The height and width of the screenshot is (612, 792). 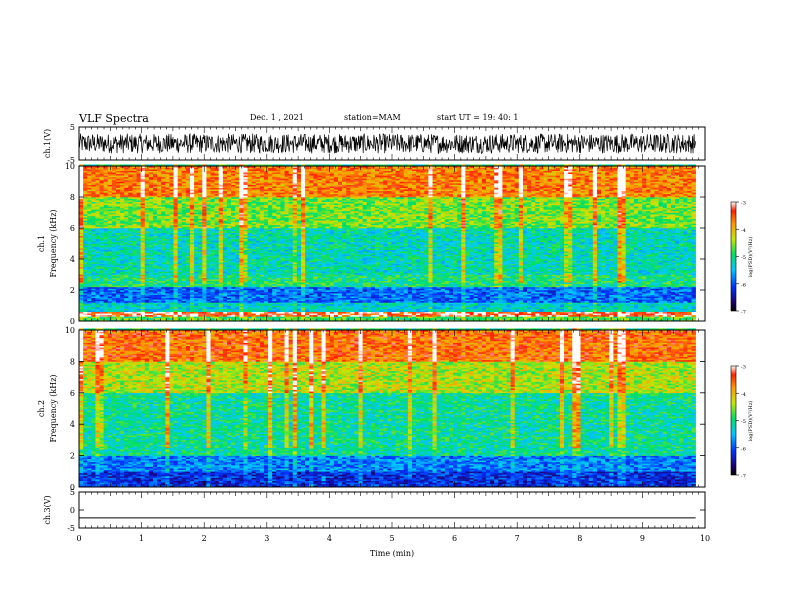 I want to click on waveform-trace, so click(x=387, y=144).